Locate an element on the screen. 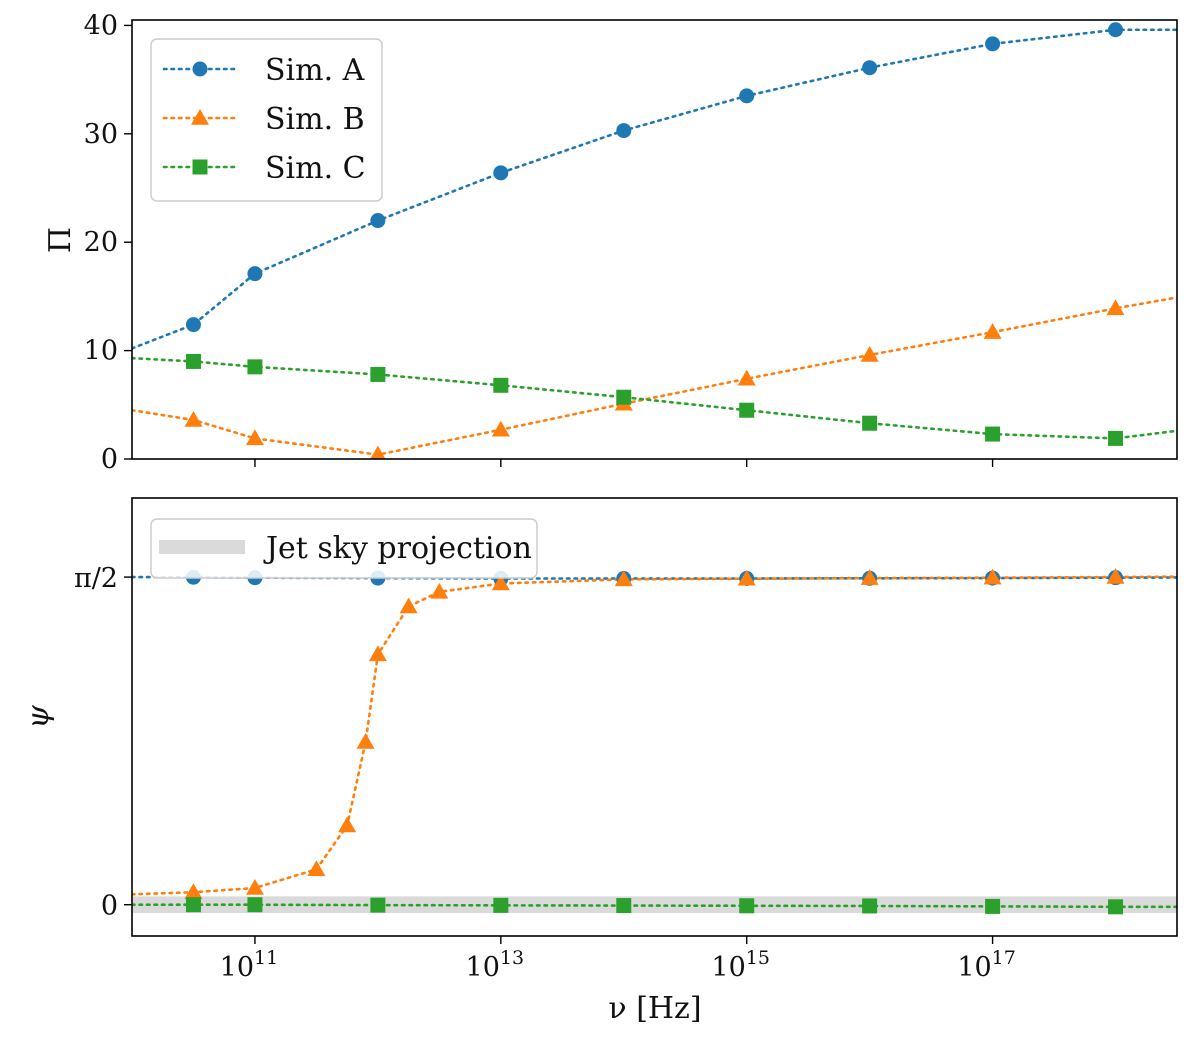 The height and width of the screenshot is (1050, 1200). bottom-y-axis-label: ψ is located at coordinates (38, 717).